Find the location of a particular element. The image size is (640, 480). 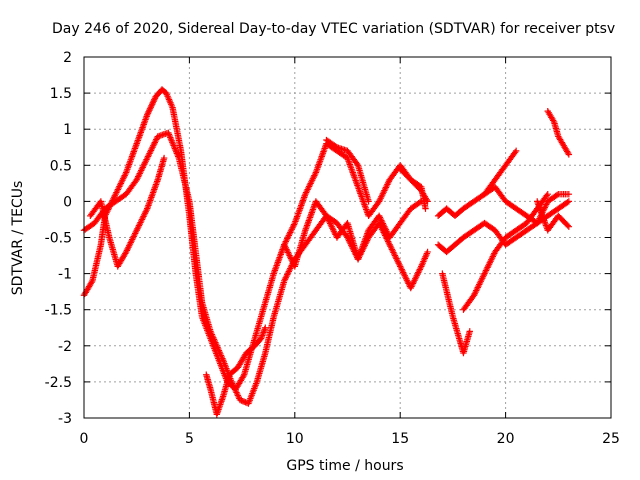

series-track-g is located at coordinates (414, 185).